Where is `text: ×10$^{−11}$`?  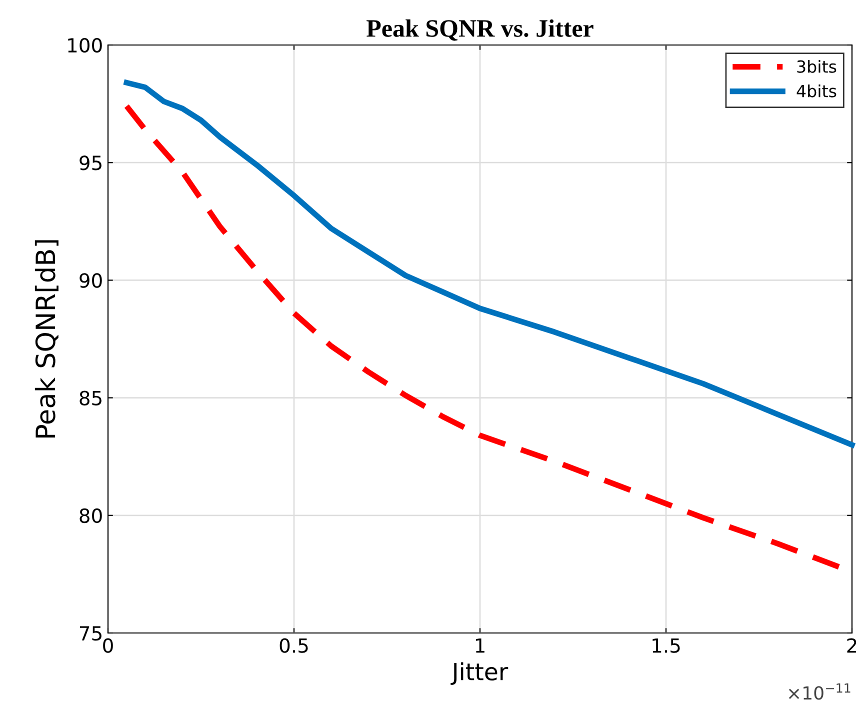 text: ×10$^{−11}$ is located at coordinates (819, 691).